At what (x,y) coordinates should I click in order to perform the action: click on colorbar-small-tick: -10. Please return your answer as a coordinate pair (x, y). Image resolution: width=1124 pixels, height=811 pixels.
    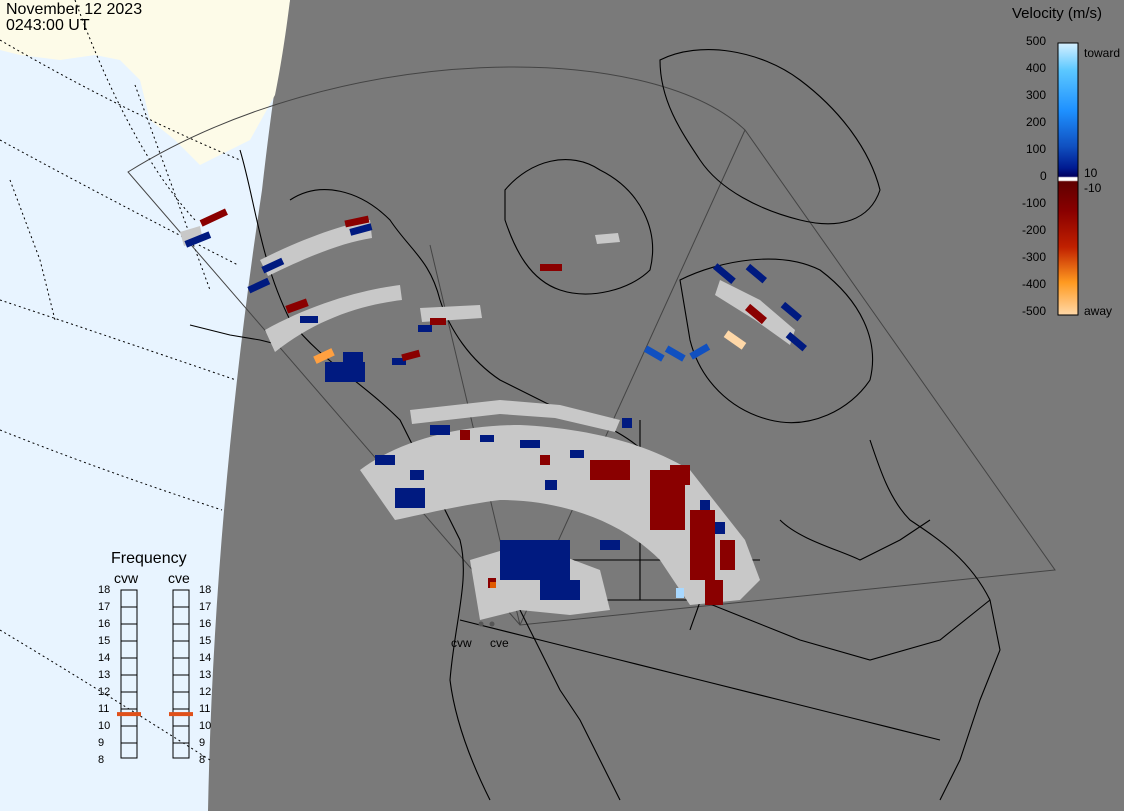
    Looking at the image, I should click on (1093, 188).